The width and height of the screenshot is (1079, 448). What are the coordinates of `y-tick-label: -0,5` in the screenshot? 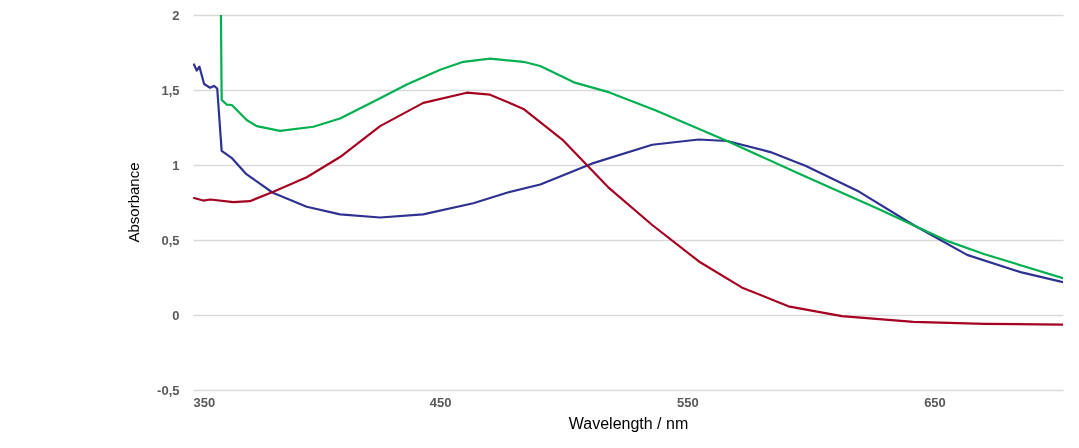 It's located at (168, 390).